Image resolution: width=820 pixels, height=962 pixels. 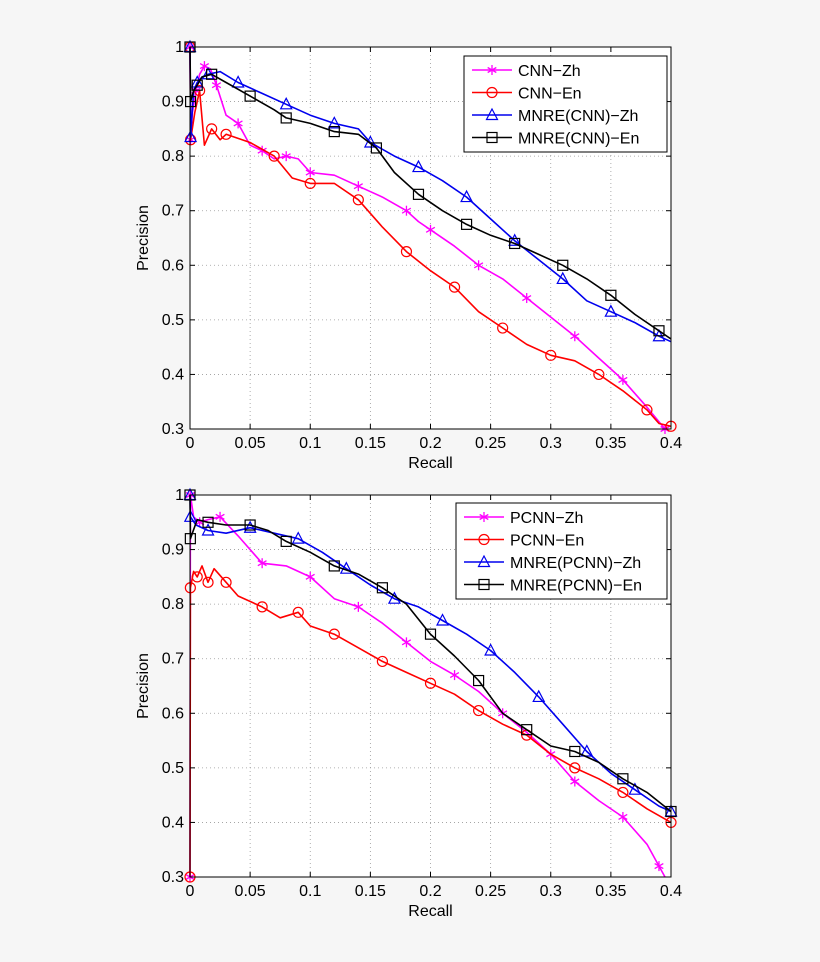 I want to click on x-tick-label: 0.2, so click(x=430, y=891).